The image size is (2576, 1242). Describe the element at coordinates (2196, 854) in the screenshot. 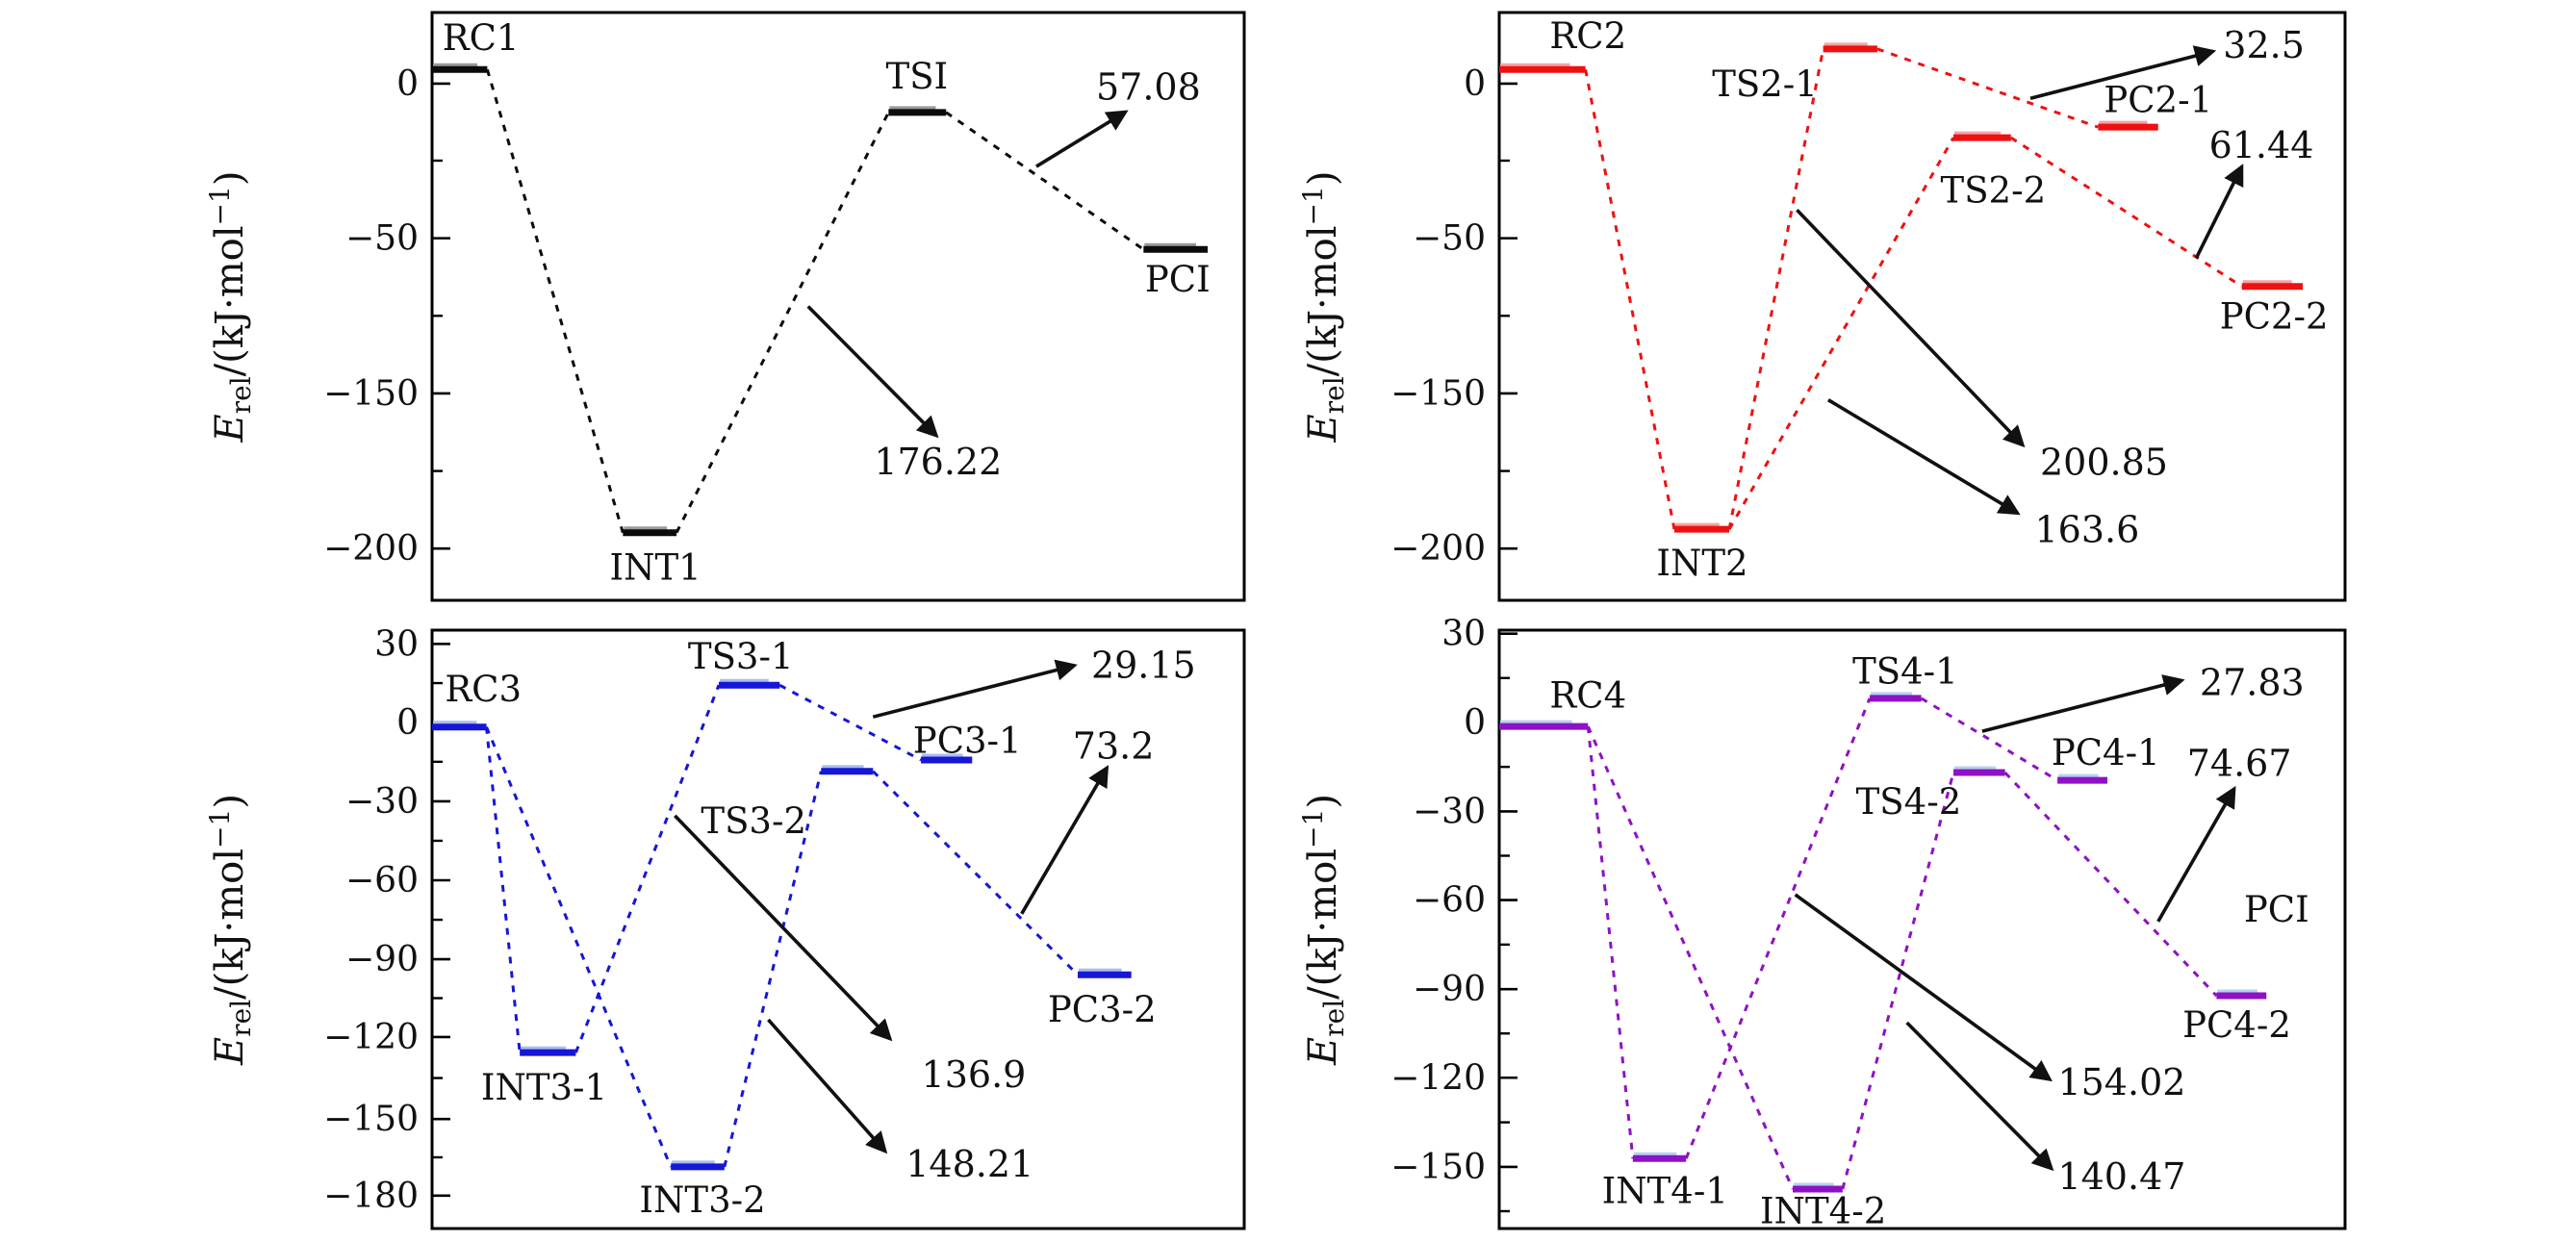

I see `annotation-arrow-74.67` at that location.